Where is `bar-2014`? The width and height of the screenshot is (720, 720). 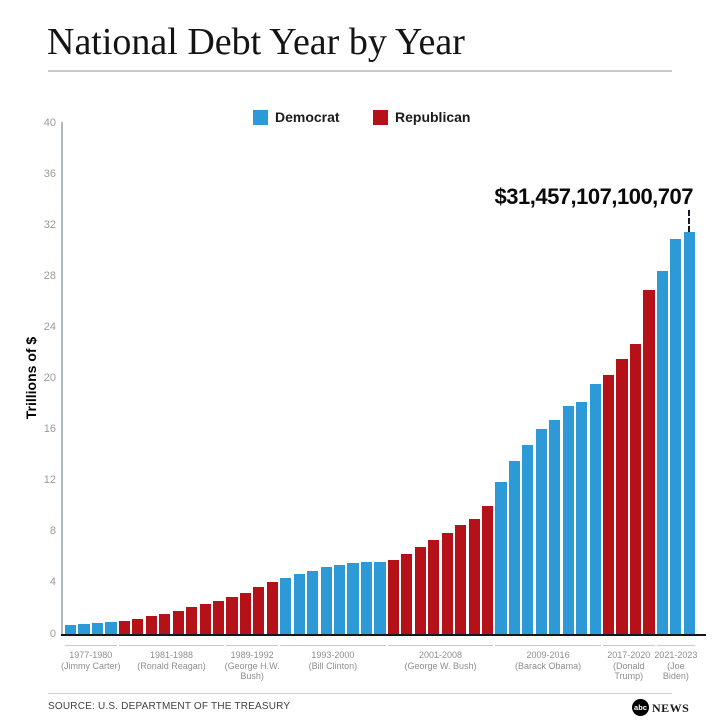 bar-2014 is located at coordinates (568, 520).